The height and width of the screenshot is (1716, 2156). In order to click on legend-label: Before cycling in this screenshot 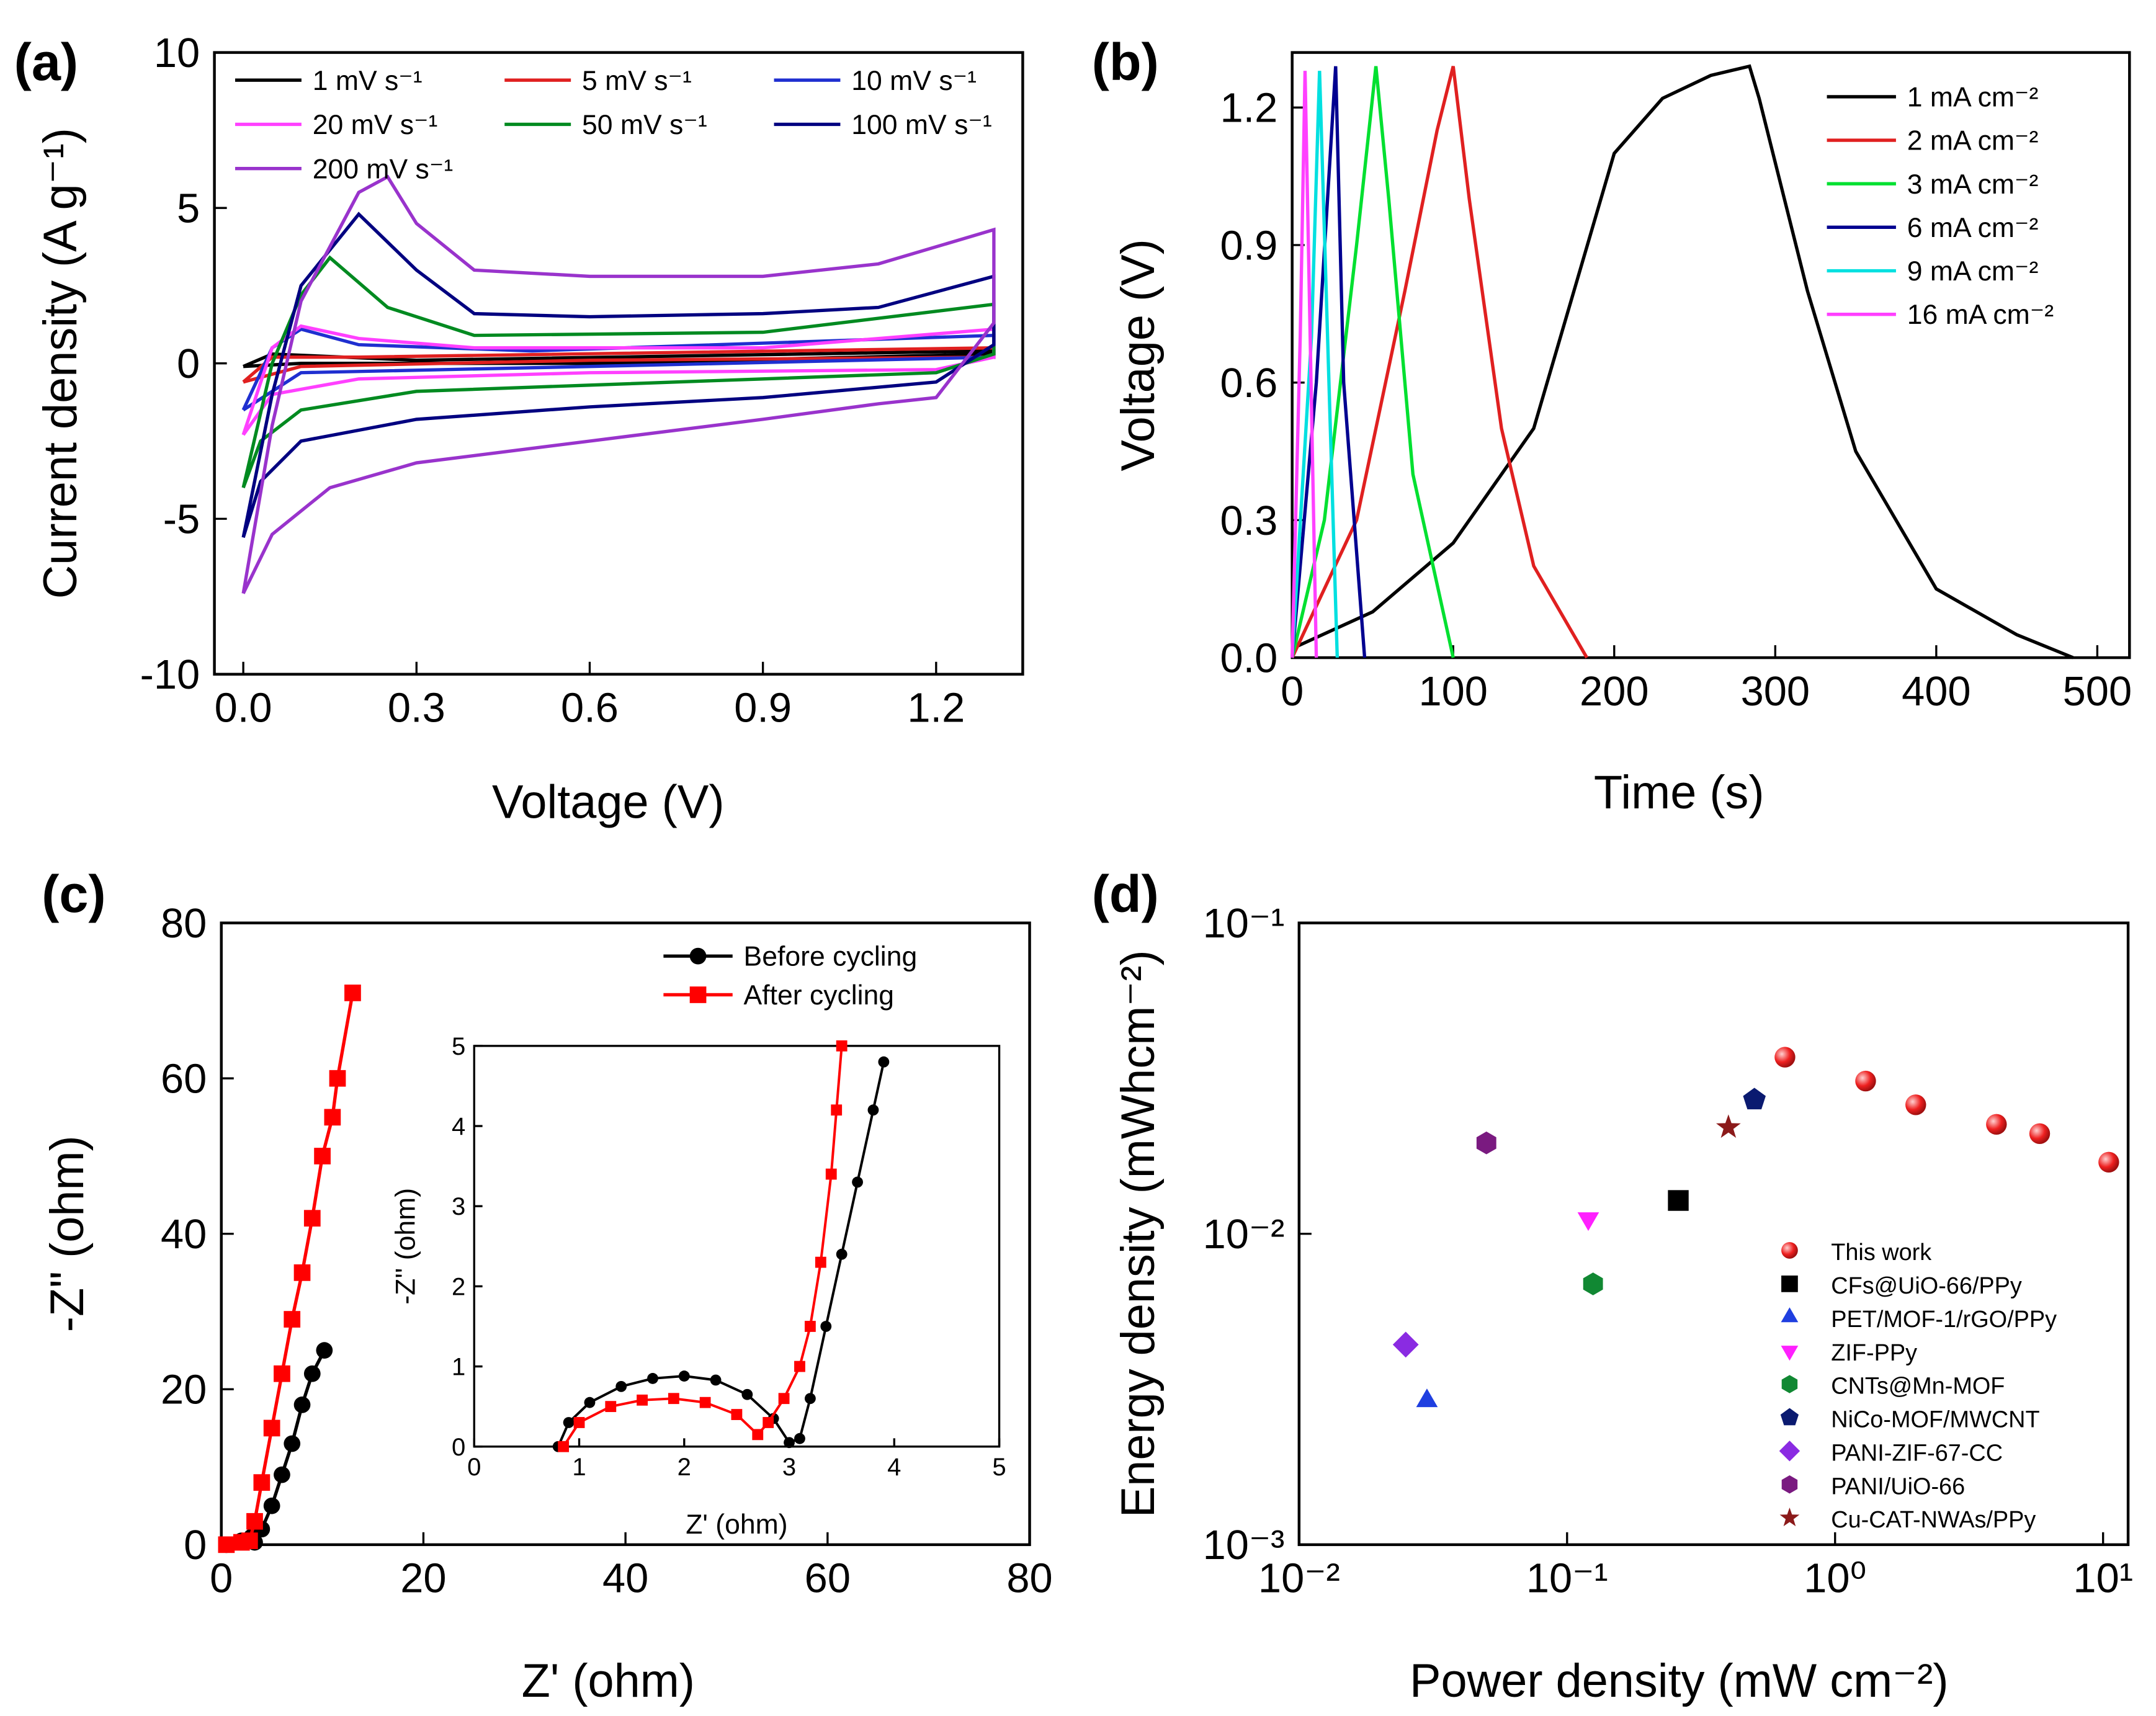, I will do `click(831, 957)`.